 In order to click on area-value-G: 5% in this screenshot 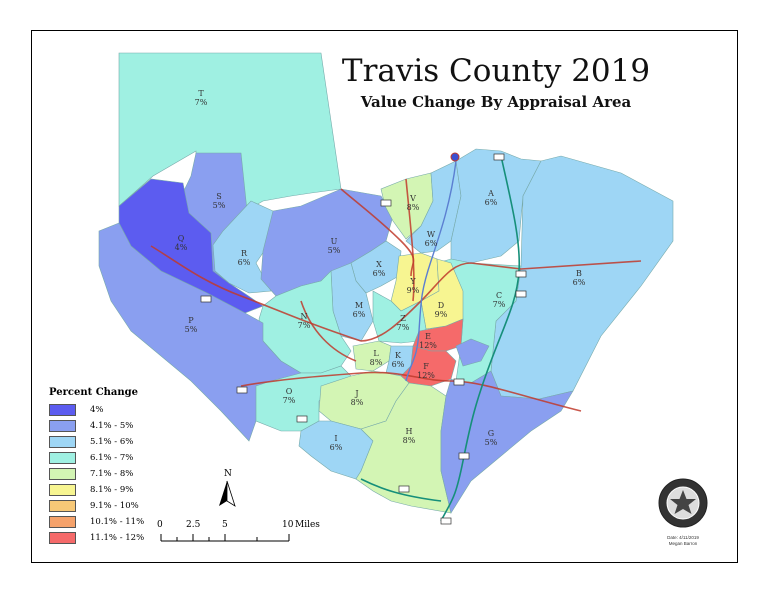, I will do `click(491, 442)`.